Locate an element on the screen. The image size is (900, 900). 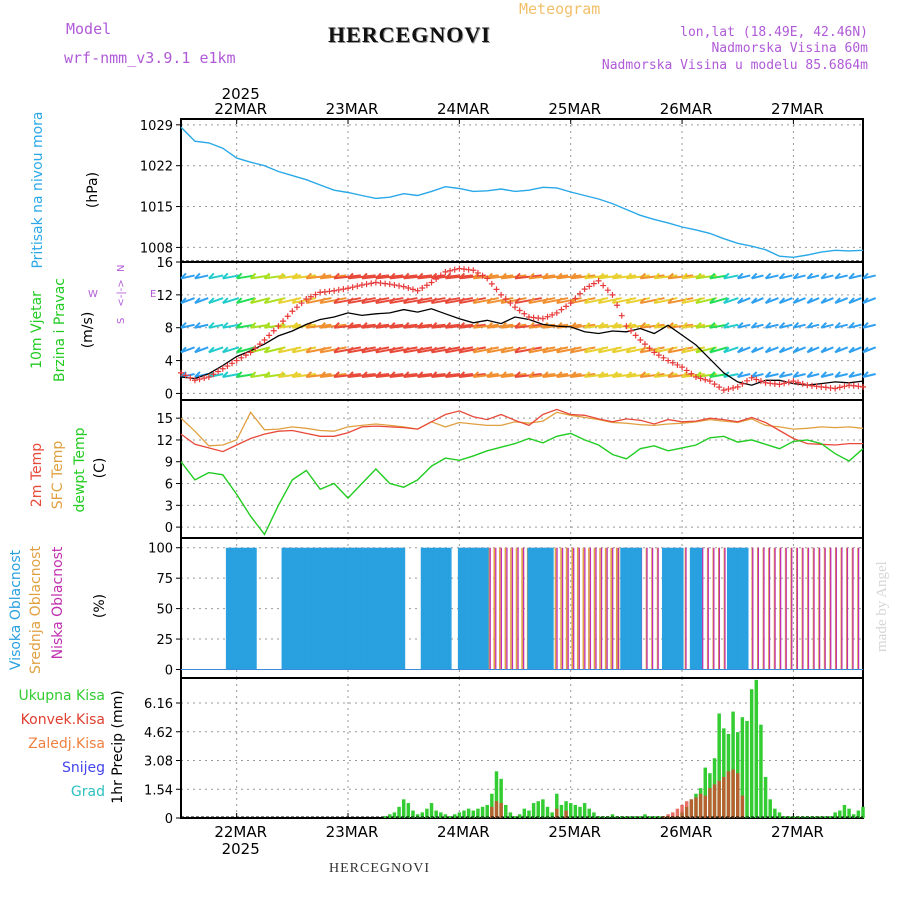
precip-legend-2: Zaledj.Kisa is located at coordinates (66, 744).